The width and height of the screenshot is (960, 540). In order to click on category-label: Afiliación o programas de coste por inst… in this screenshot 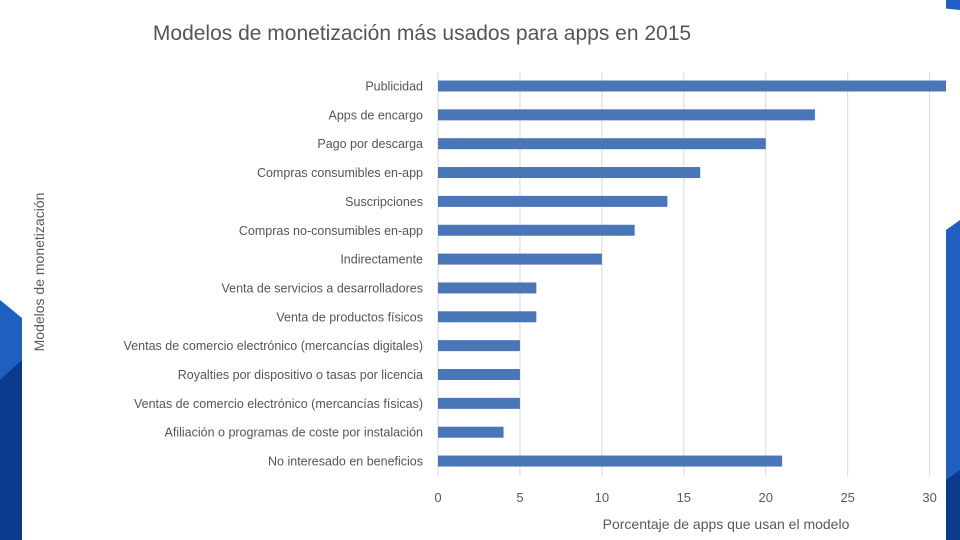, I will do `click(294, 433)`.